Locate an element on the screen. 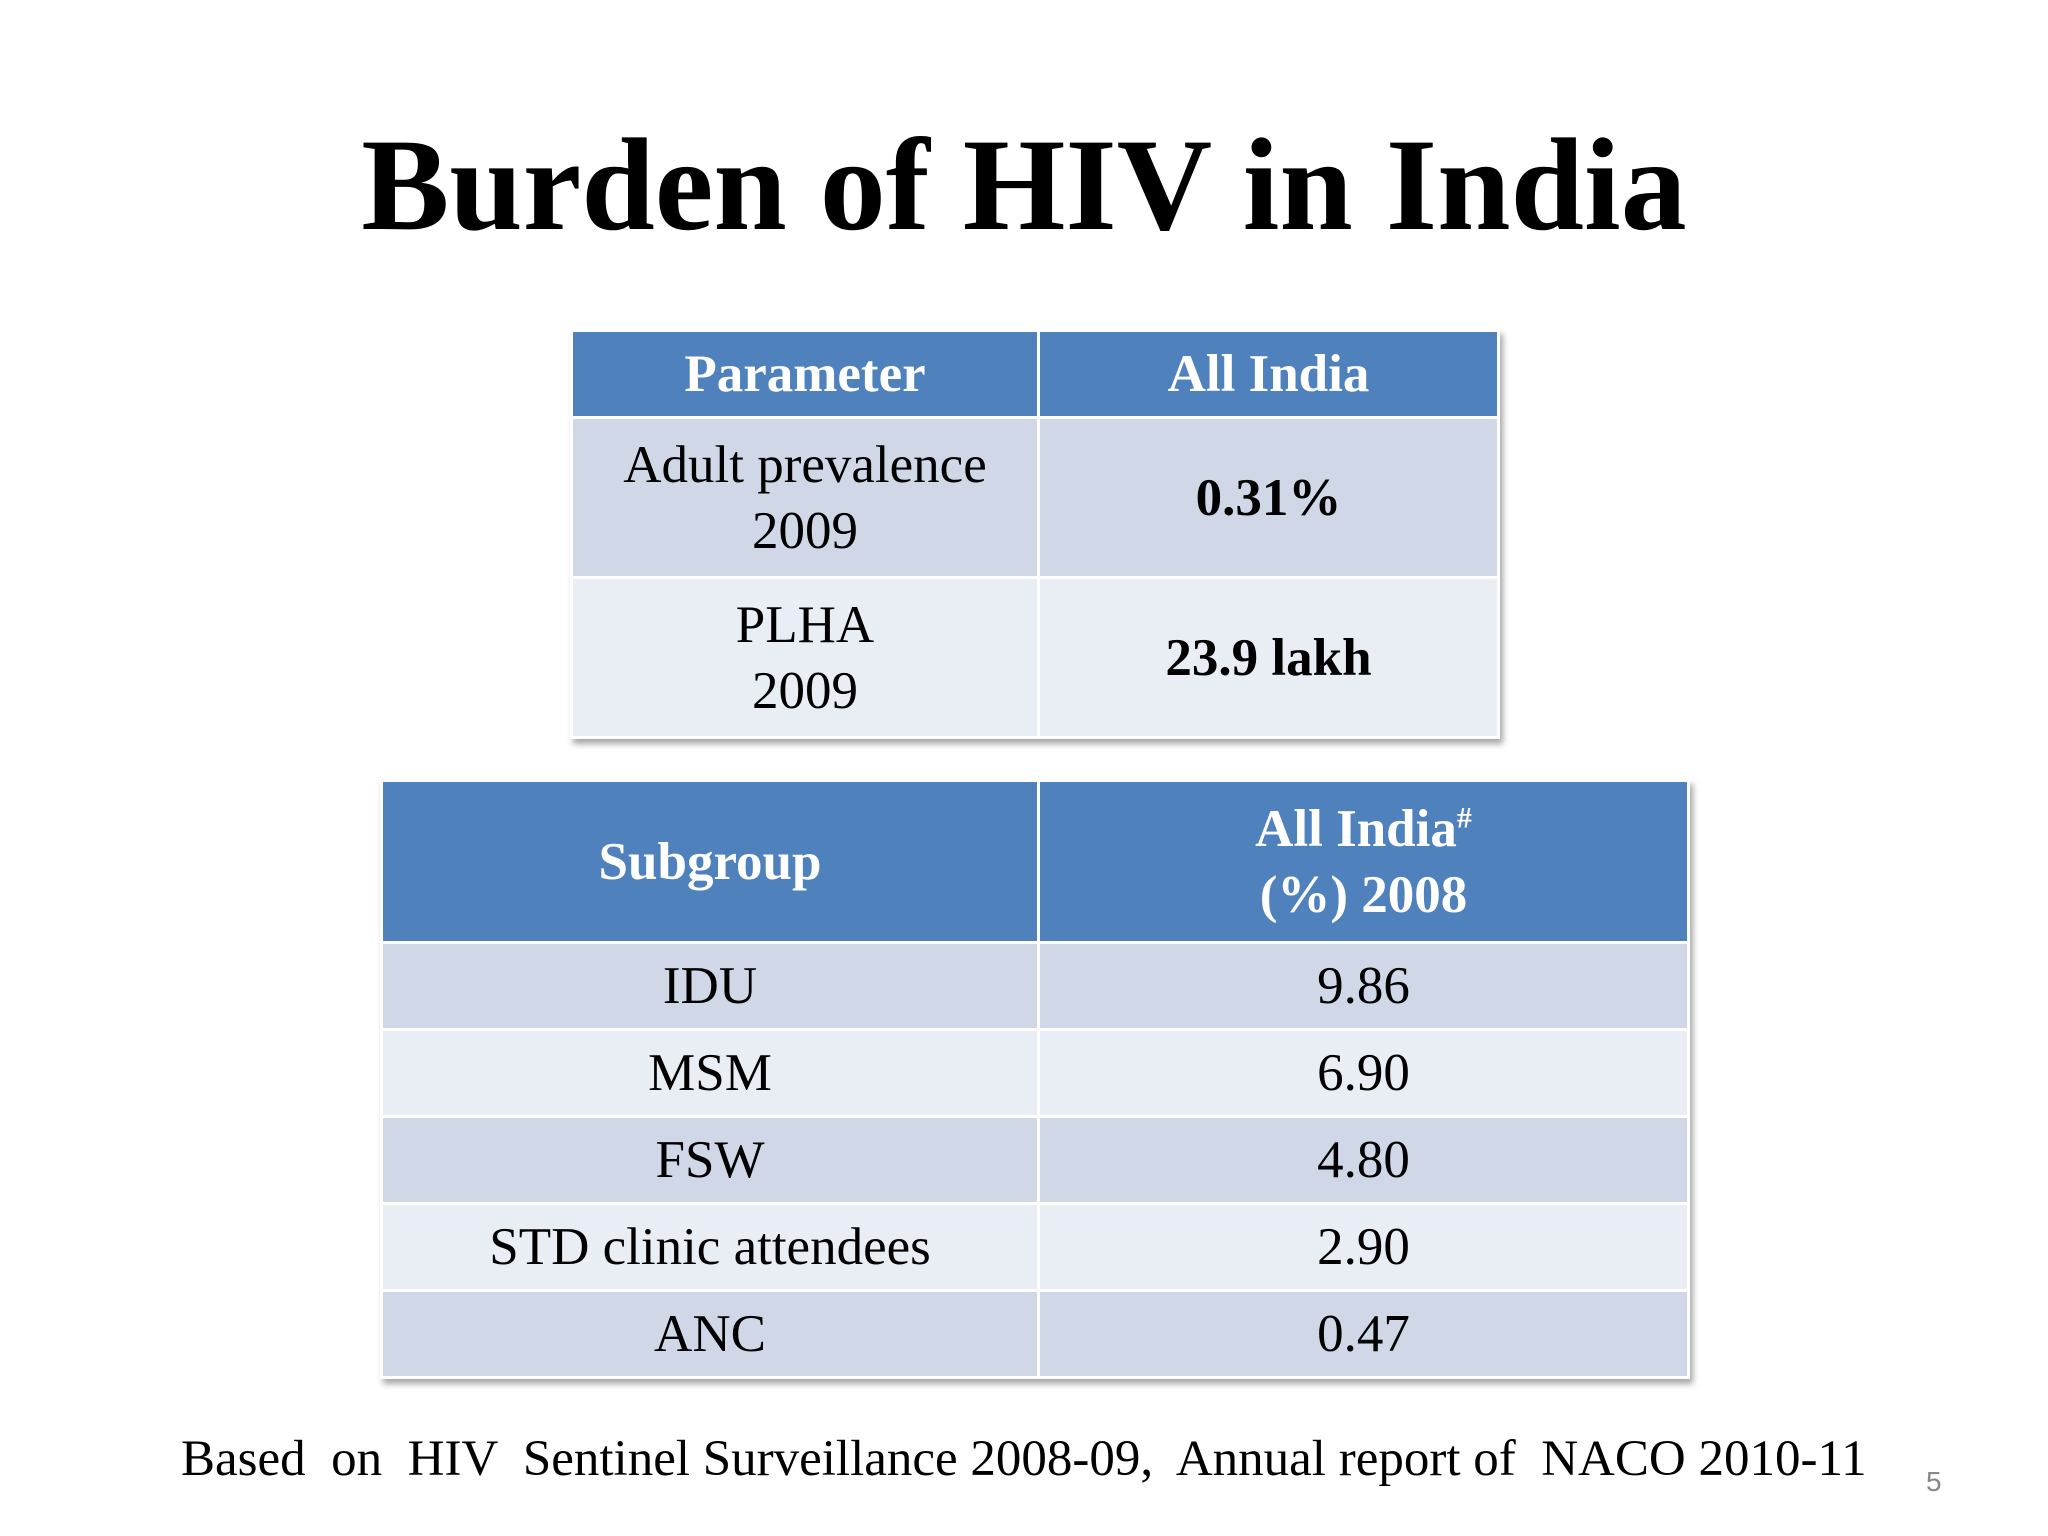  footnote-mark: # is located at coordinates (1464, 817).